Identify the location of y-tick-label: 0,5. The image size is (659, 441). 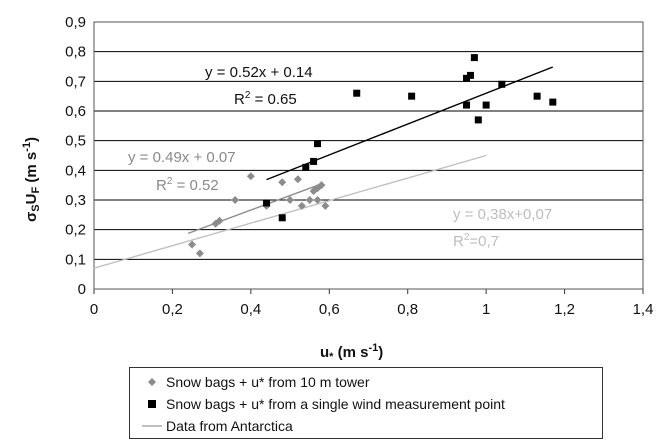
(75, 141).